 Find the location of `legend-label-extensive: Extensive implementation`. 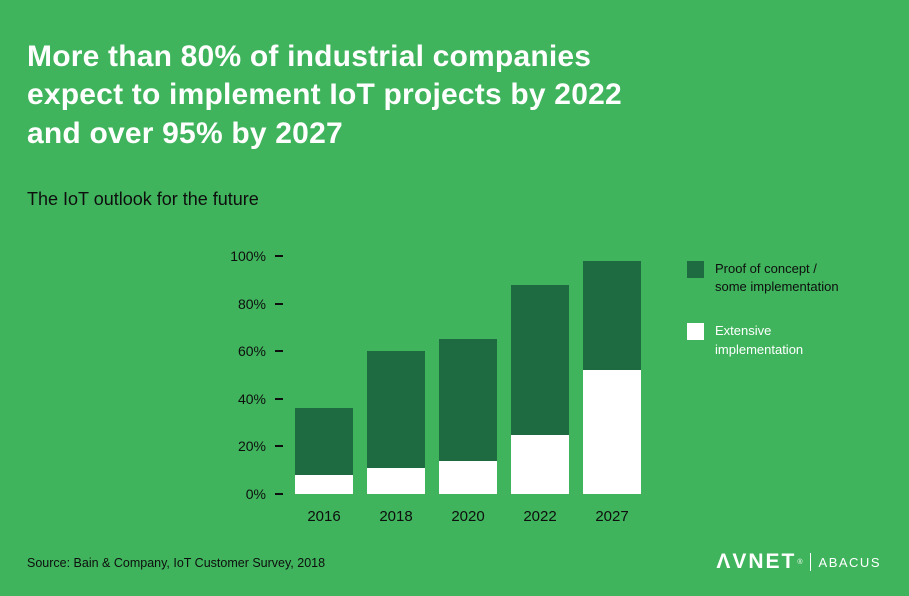

legend-label-extensive: Extensive implementation is located at coordinates (759, 340).